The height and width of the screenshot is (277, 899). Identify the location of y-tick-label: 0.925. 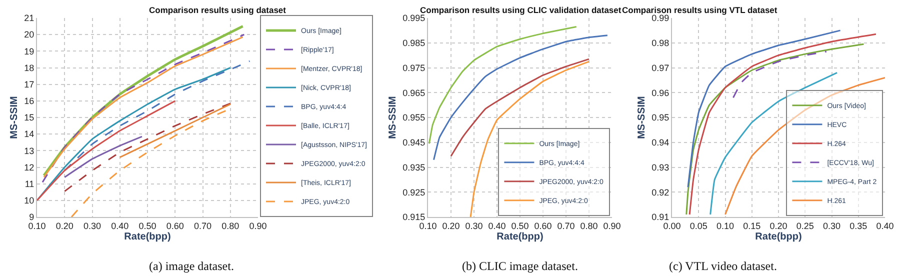
(414, 192).